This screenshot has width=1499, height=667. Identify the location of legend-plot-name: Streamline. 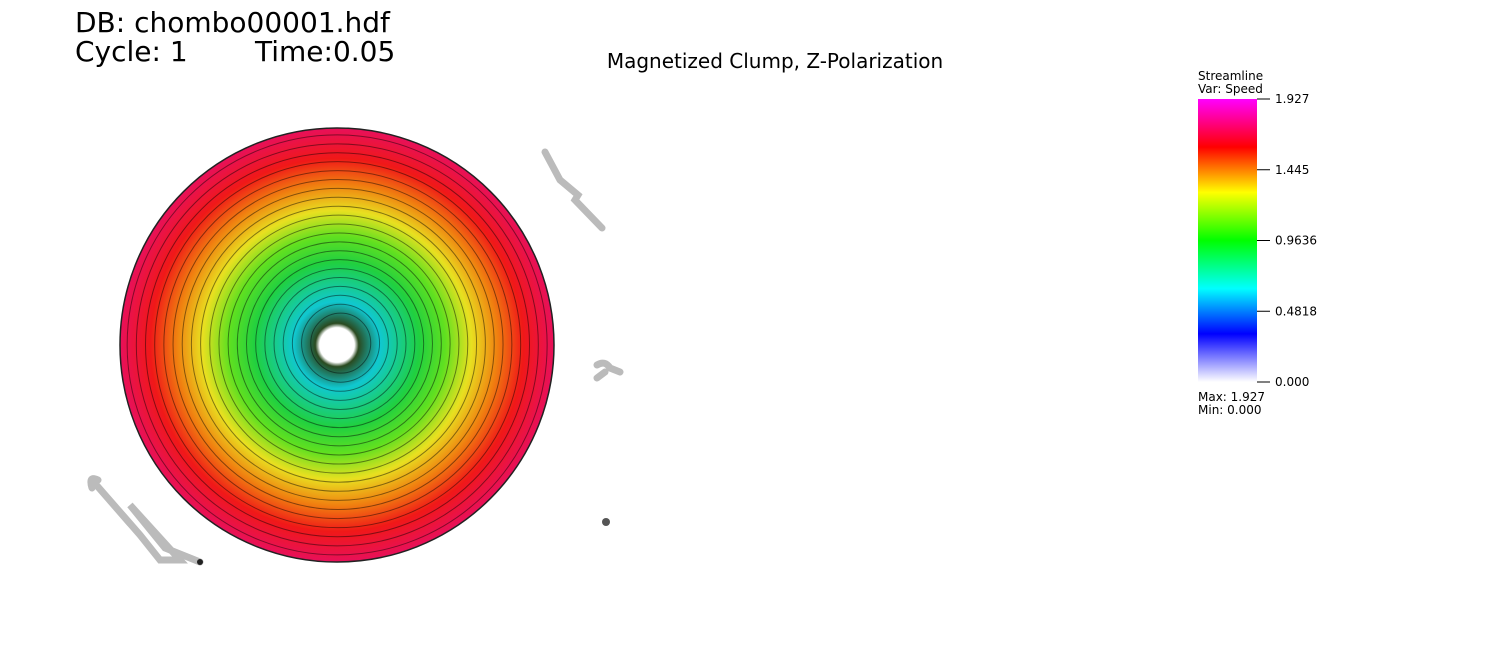
(1230, 76).